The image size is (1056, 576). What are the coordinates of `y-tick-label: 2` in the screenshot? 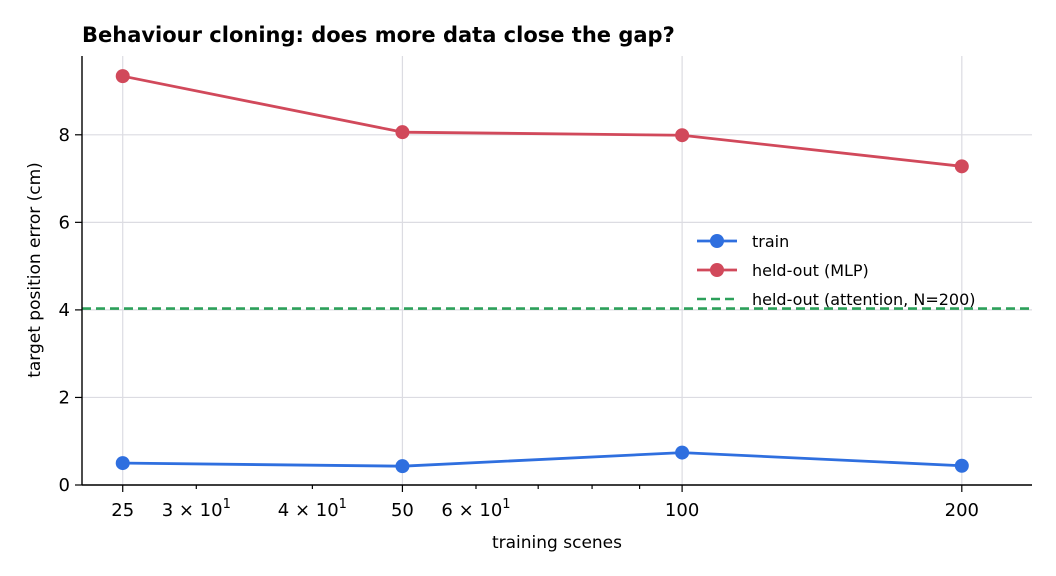 It's located at (64, 397).